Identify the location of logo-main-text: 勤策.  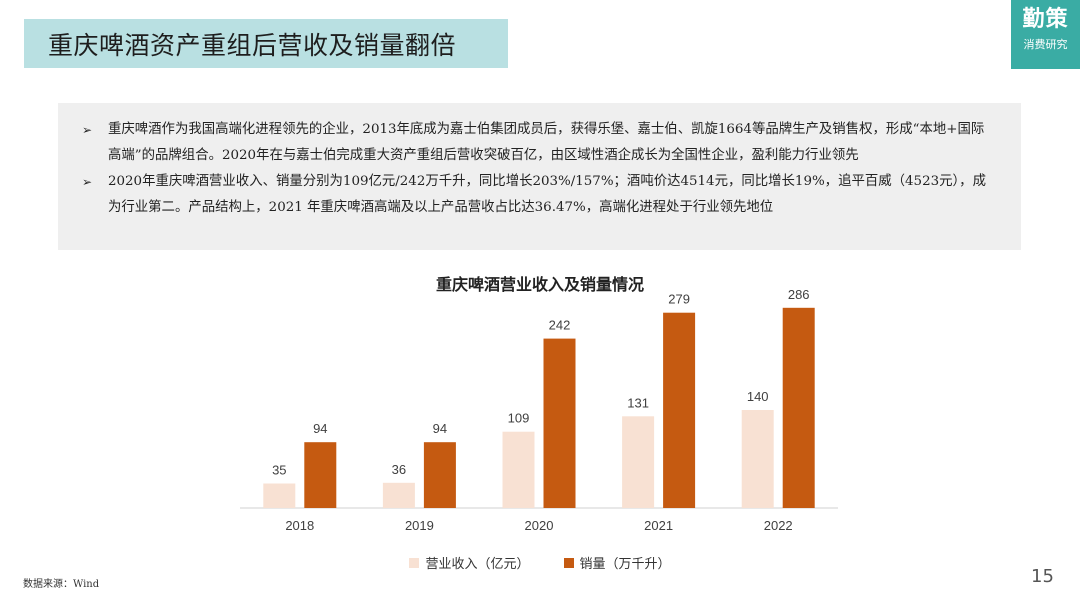
(1045, 19).